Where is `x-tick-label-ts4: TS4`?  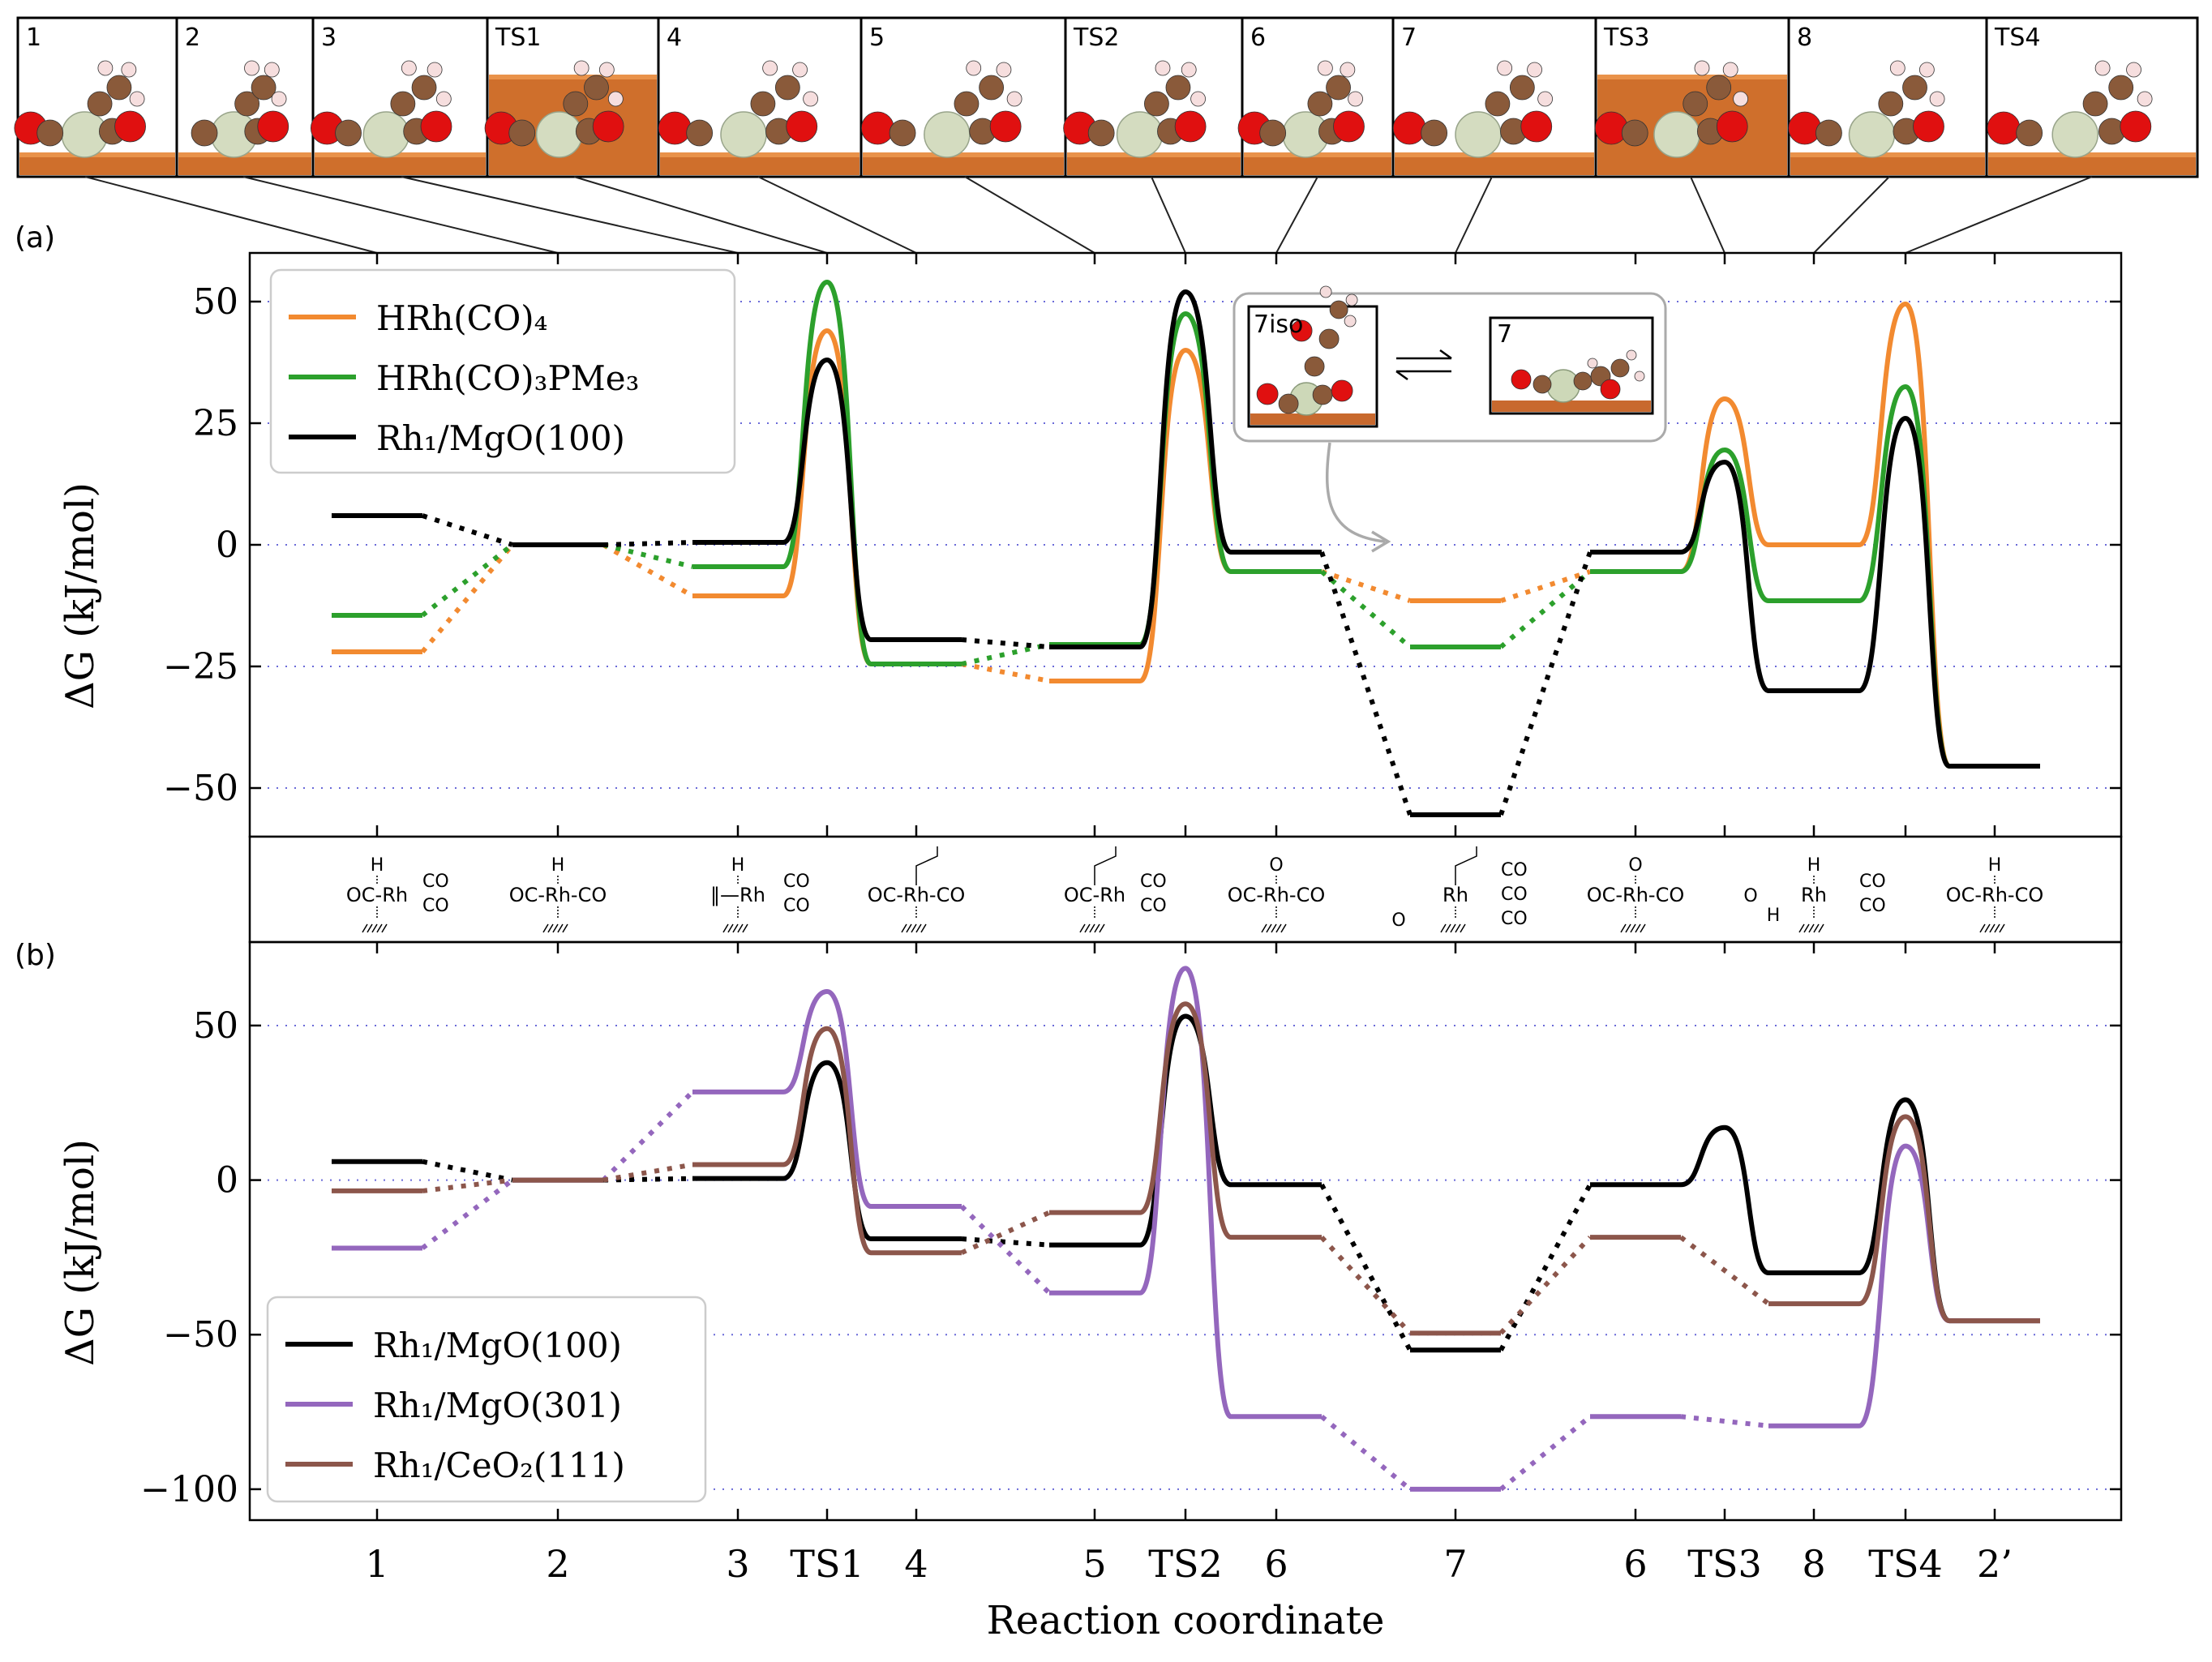
x-tick-label-ts4: TS4 is located at coordinates (1905, 1564).